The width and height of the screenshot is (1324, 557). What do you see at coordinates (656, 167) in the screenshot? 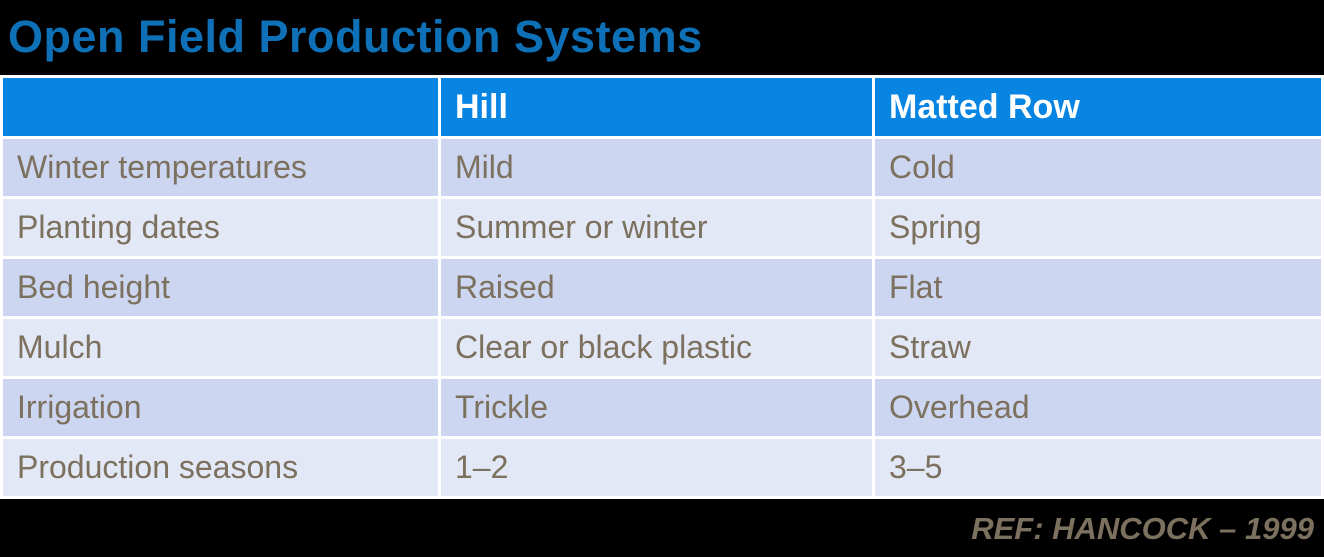
I see `hill-cell: Mild` at bounding box center [656, 167].